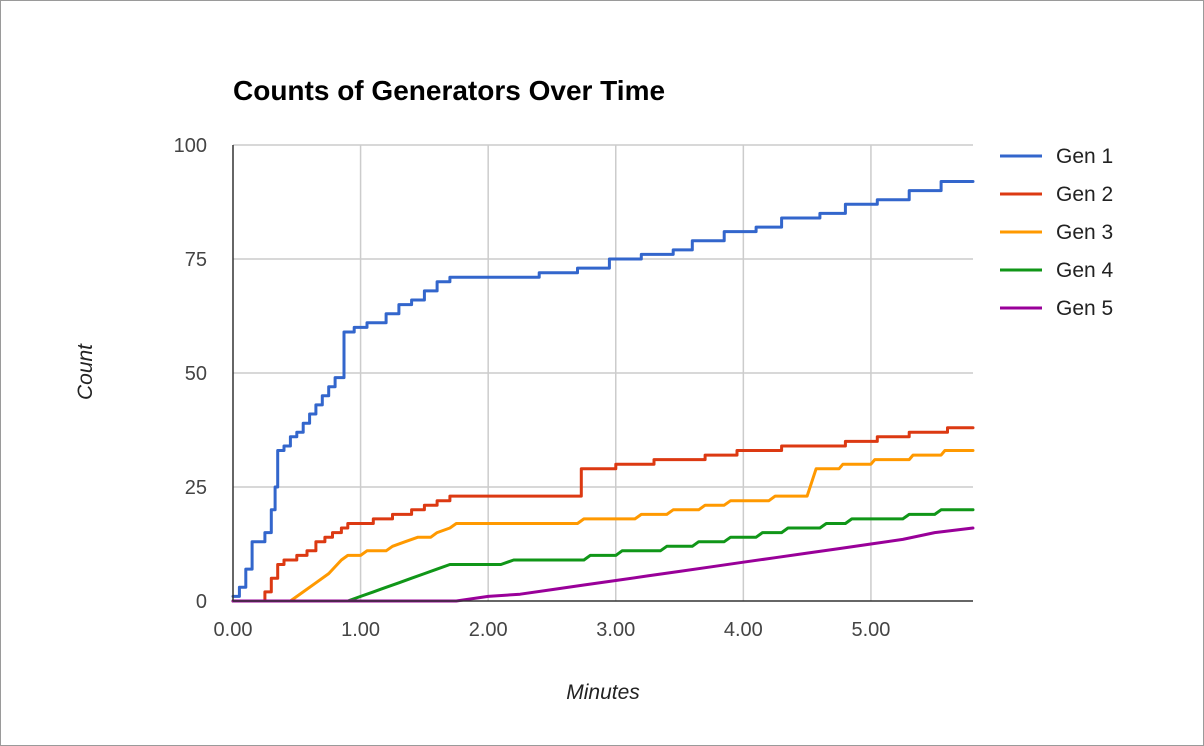  I want to click on x-tick-label: 0.00, so click(233, 630).